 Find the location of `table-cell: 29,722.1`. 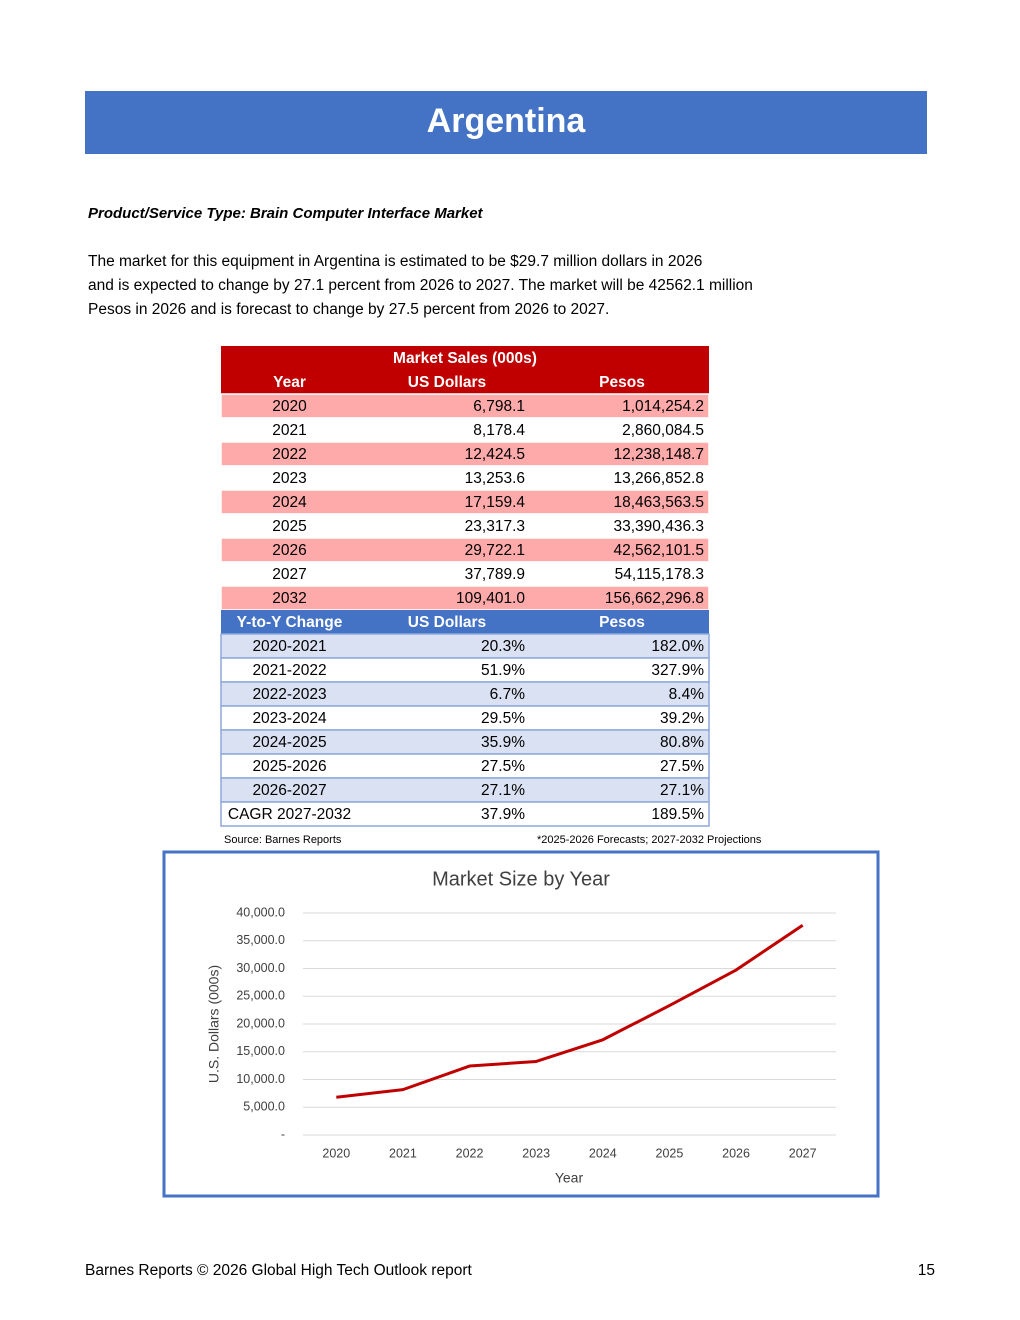

table-cell: 29,722.1 is located at coordinates (495, 550).